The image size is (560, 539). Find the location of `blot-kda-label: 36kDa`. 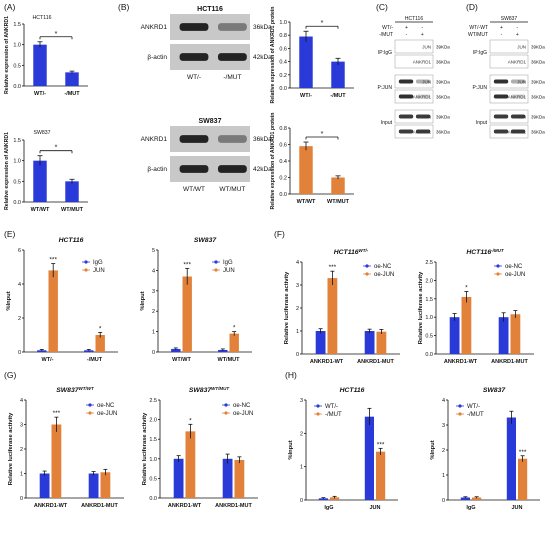

blot-kda-label: 36kDa is located at coordinates (262, 27).